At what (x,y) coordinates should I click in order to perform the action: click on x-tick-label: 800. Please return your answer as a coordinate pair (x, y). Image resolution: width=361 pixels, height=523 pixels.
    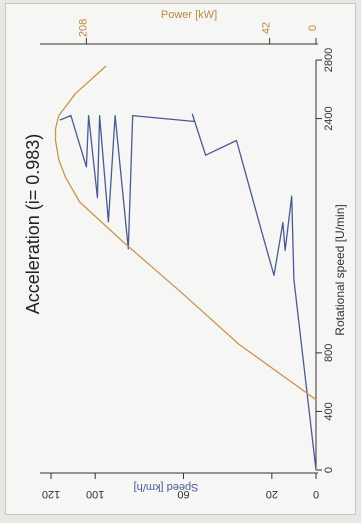
    Looking at the image, I should click on (329, 353).